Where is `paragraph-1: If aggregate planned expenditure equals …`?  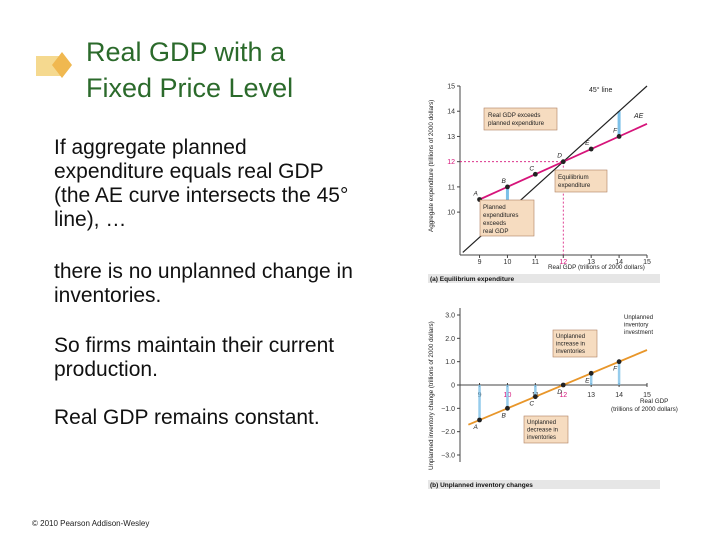 paragraph-1: If aggregate planned expenditure equals … is located at coordinates (201, 183).